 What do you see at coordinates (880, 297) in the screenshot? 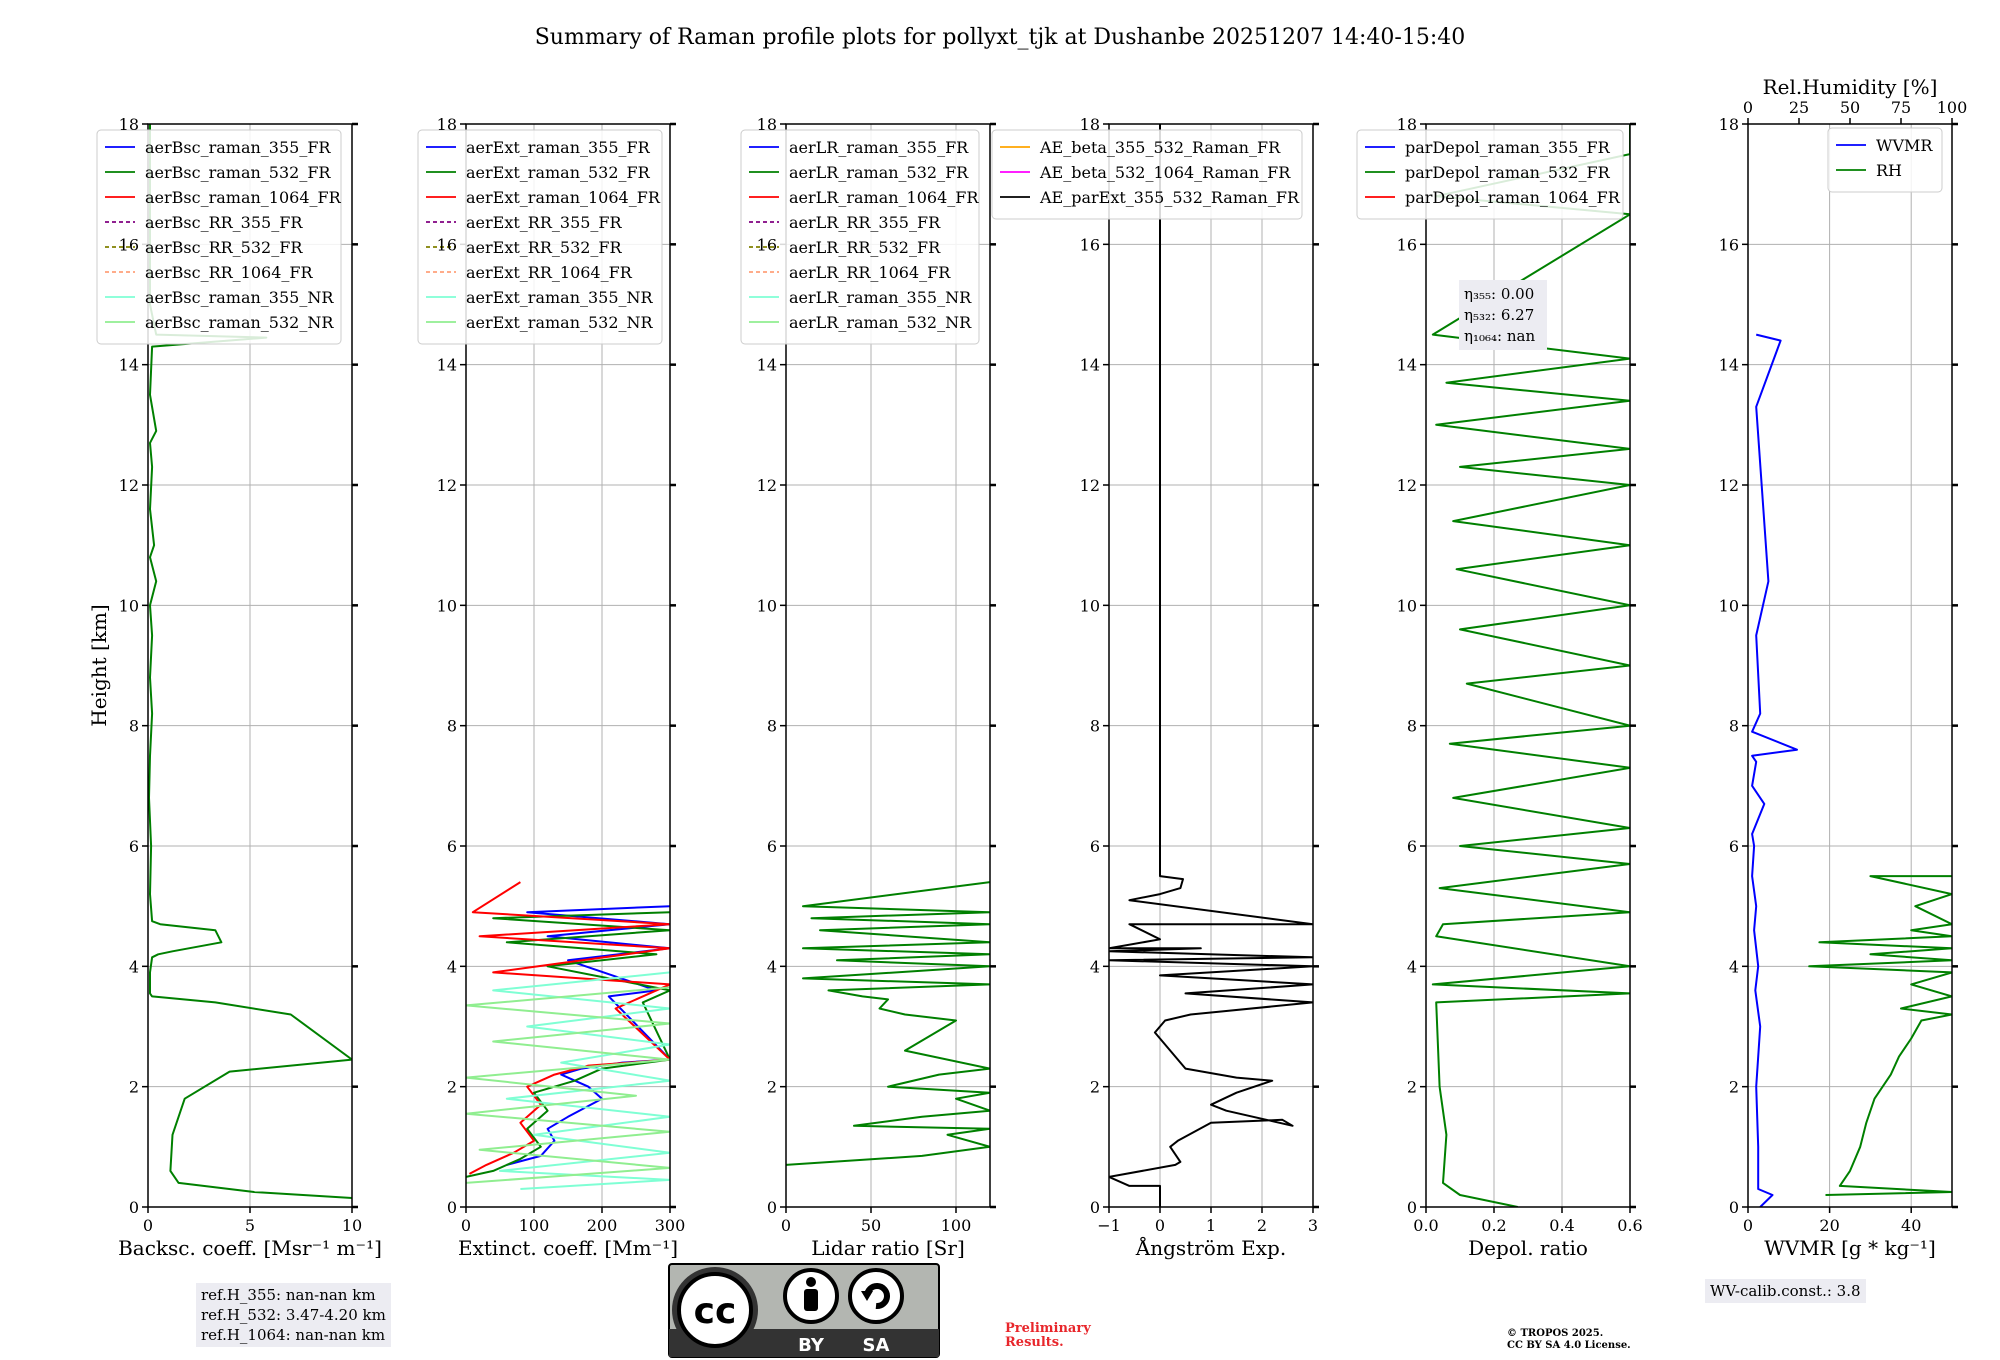
I see `legend-label: aerLR_raman_355_NR` at bounding box center [880, 297].